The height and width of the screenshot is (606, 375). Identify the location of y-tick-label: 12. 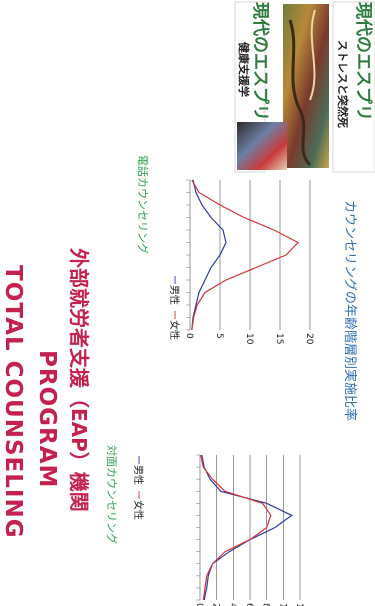
(299, 604).